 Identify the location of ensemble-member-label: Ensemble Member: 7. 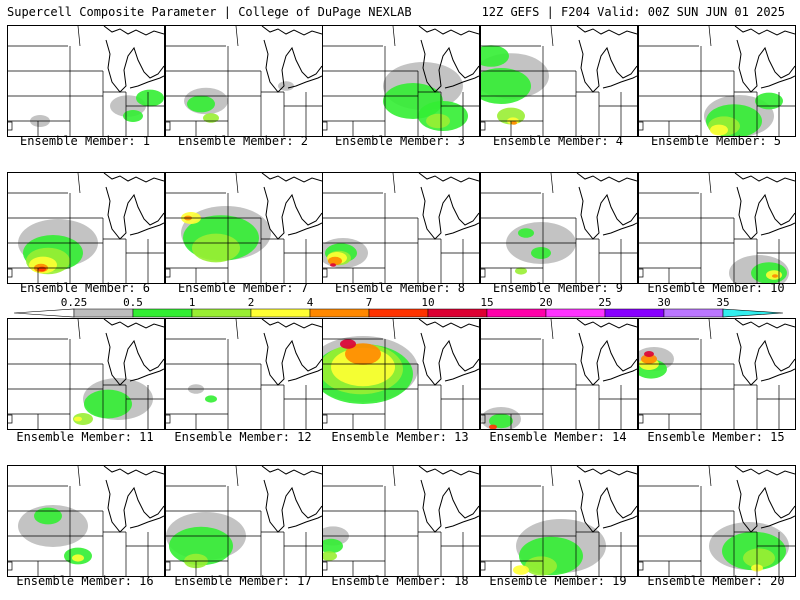
(243, 288).